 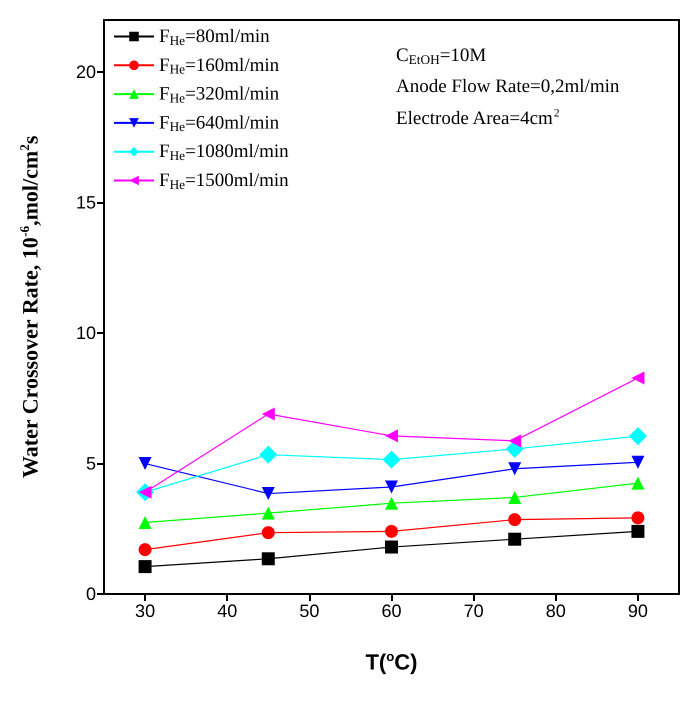 I want to click on x-tick-label: 40, so click(x=227, y=611).